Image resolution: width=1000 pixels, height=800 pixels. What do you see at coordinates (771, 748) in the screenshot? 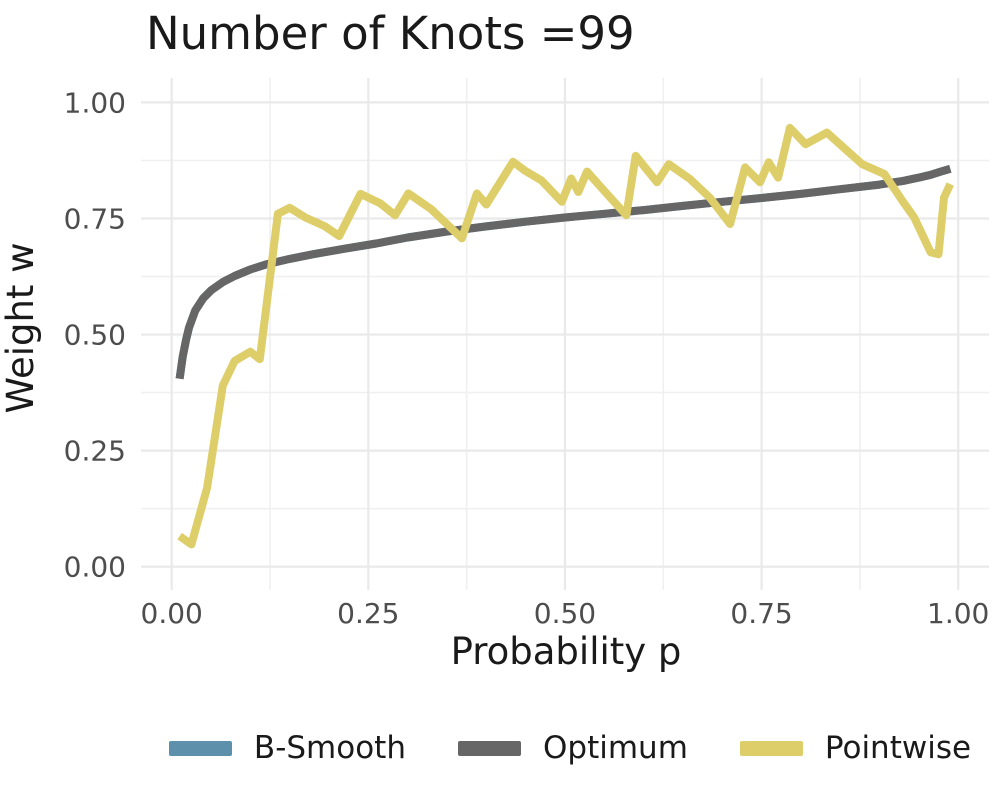
I see `legend-swatch-pointwise` at bounding box center [771, 748].